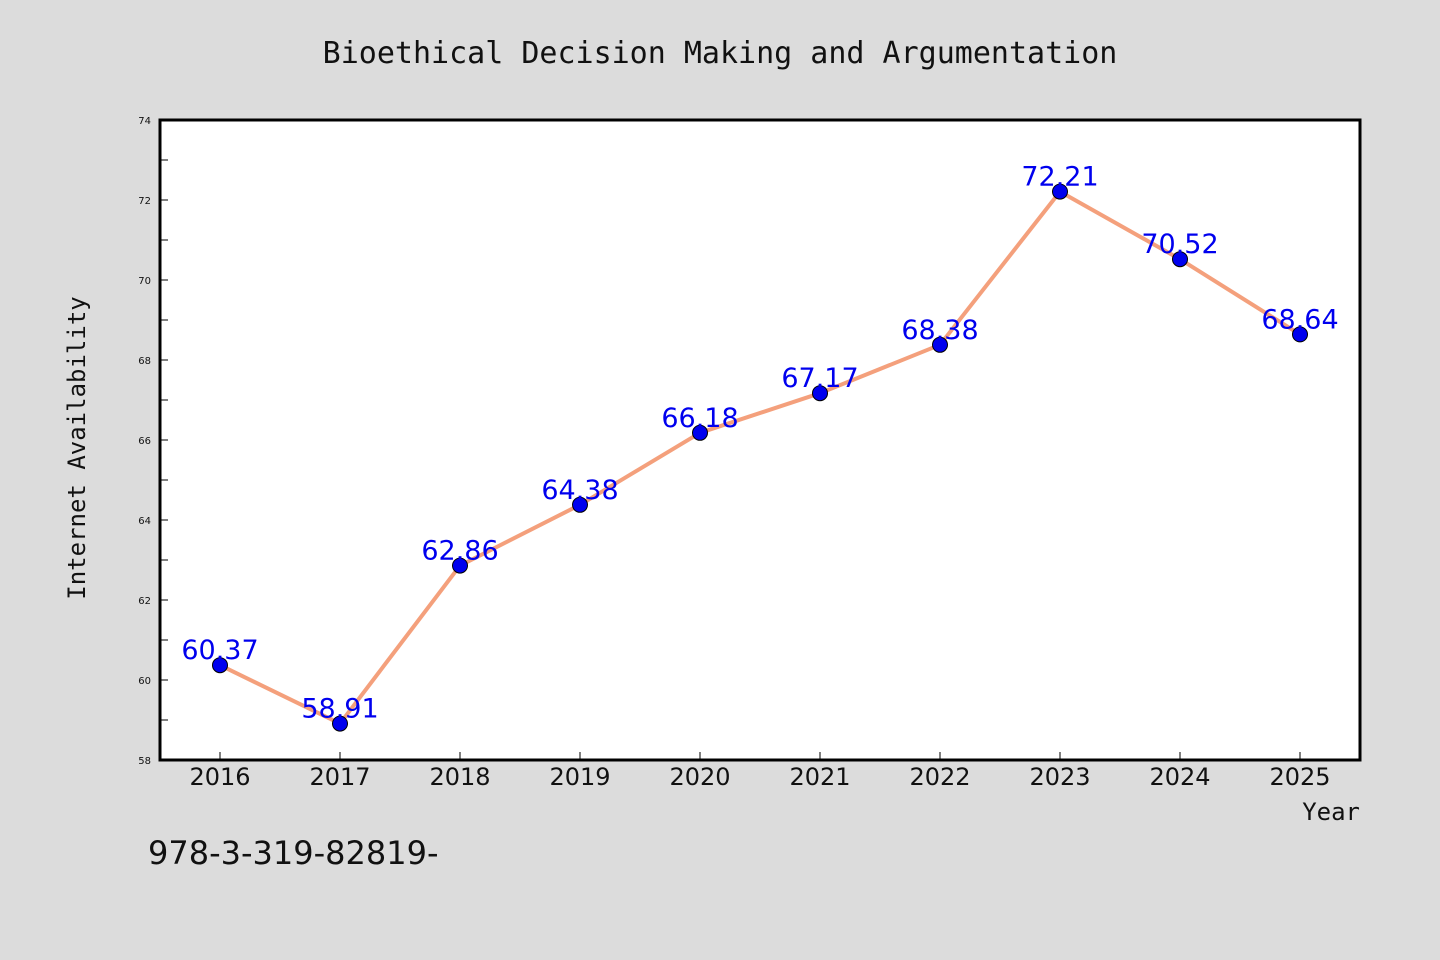 The image size is (1440, 960). Describe the element at coordinates (1179, 244) in the screenshot. I see `data-label: 70.52` at that location.